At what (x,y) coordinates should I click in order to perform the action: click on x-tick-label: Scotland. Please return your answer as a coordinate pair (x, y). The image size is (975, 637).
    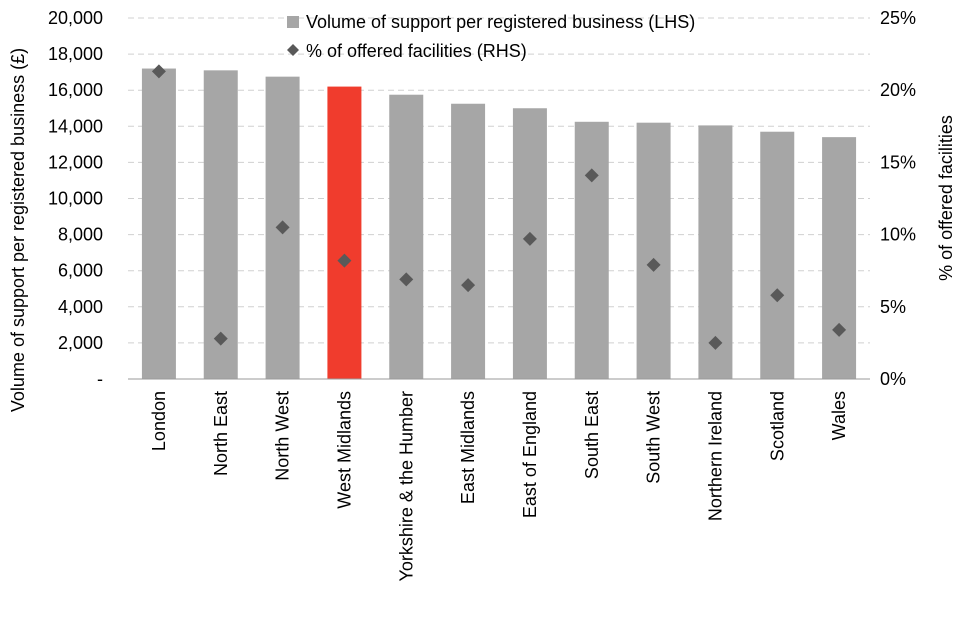
    Looking at the image, I should click on (777, 426).